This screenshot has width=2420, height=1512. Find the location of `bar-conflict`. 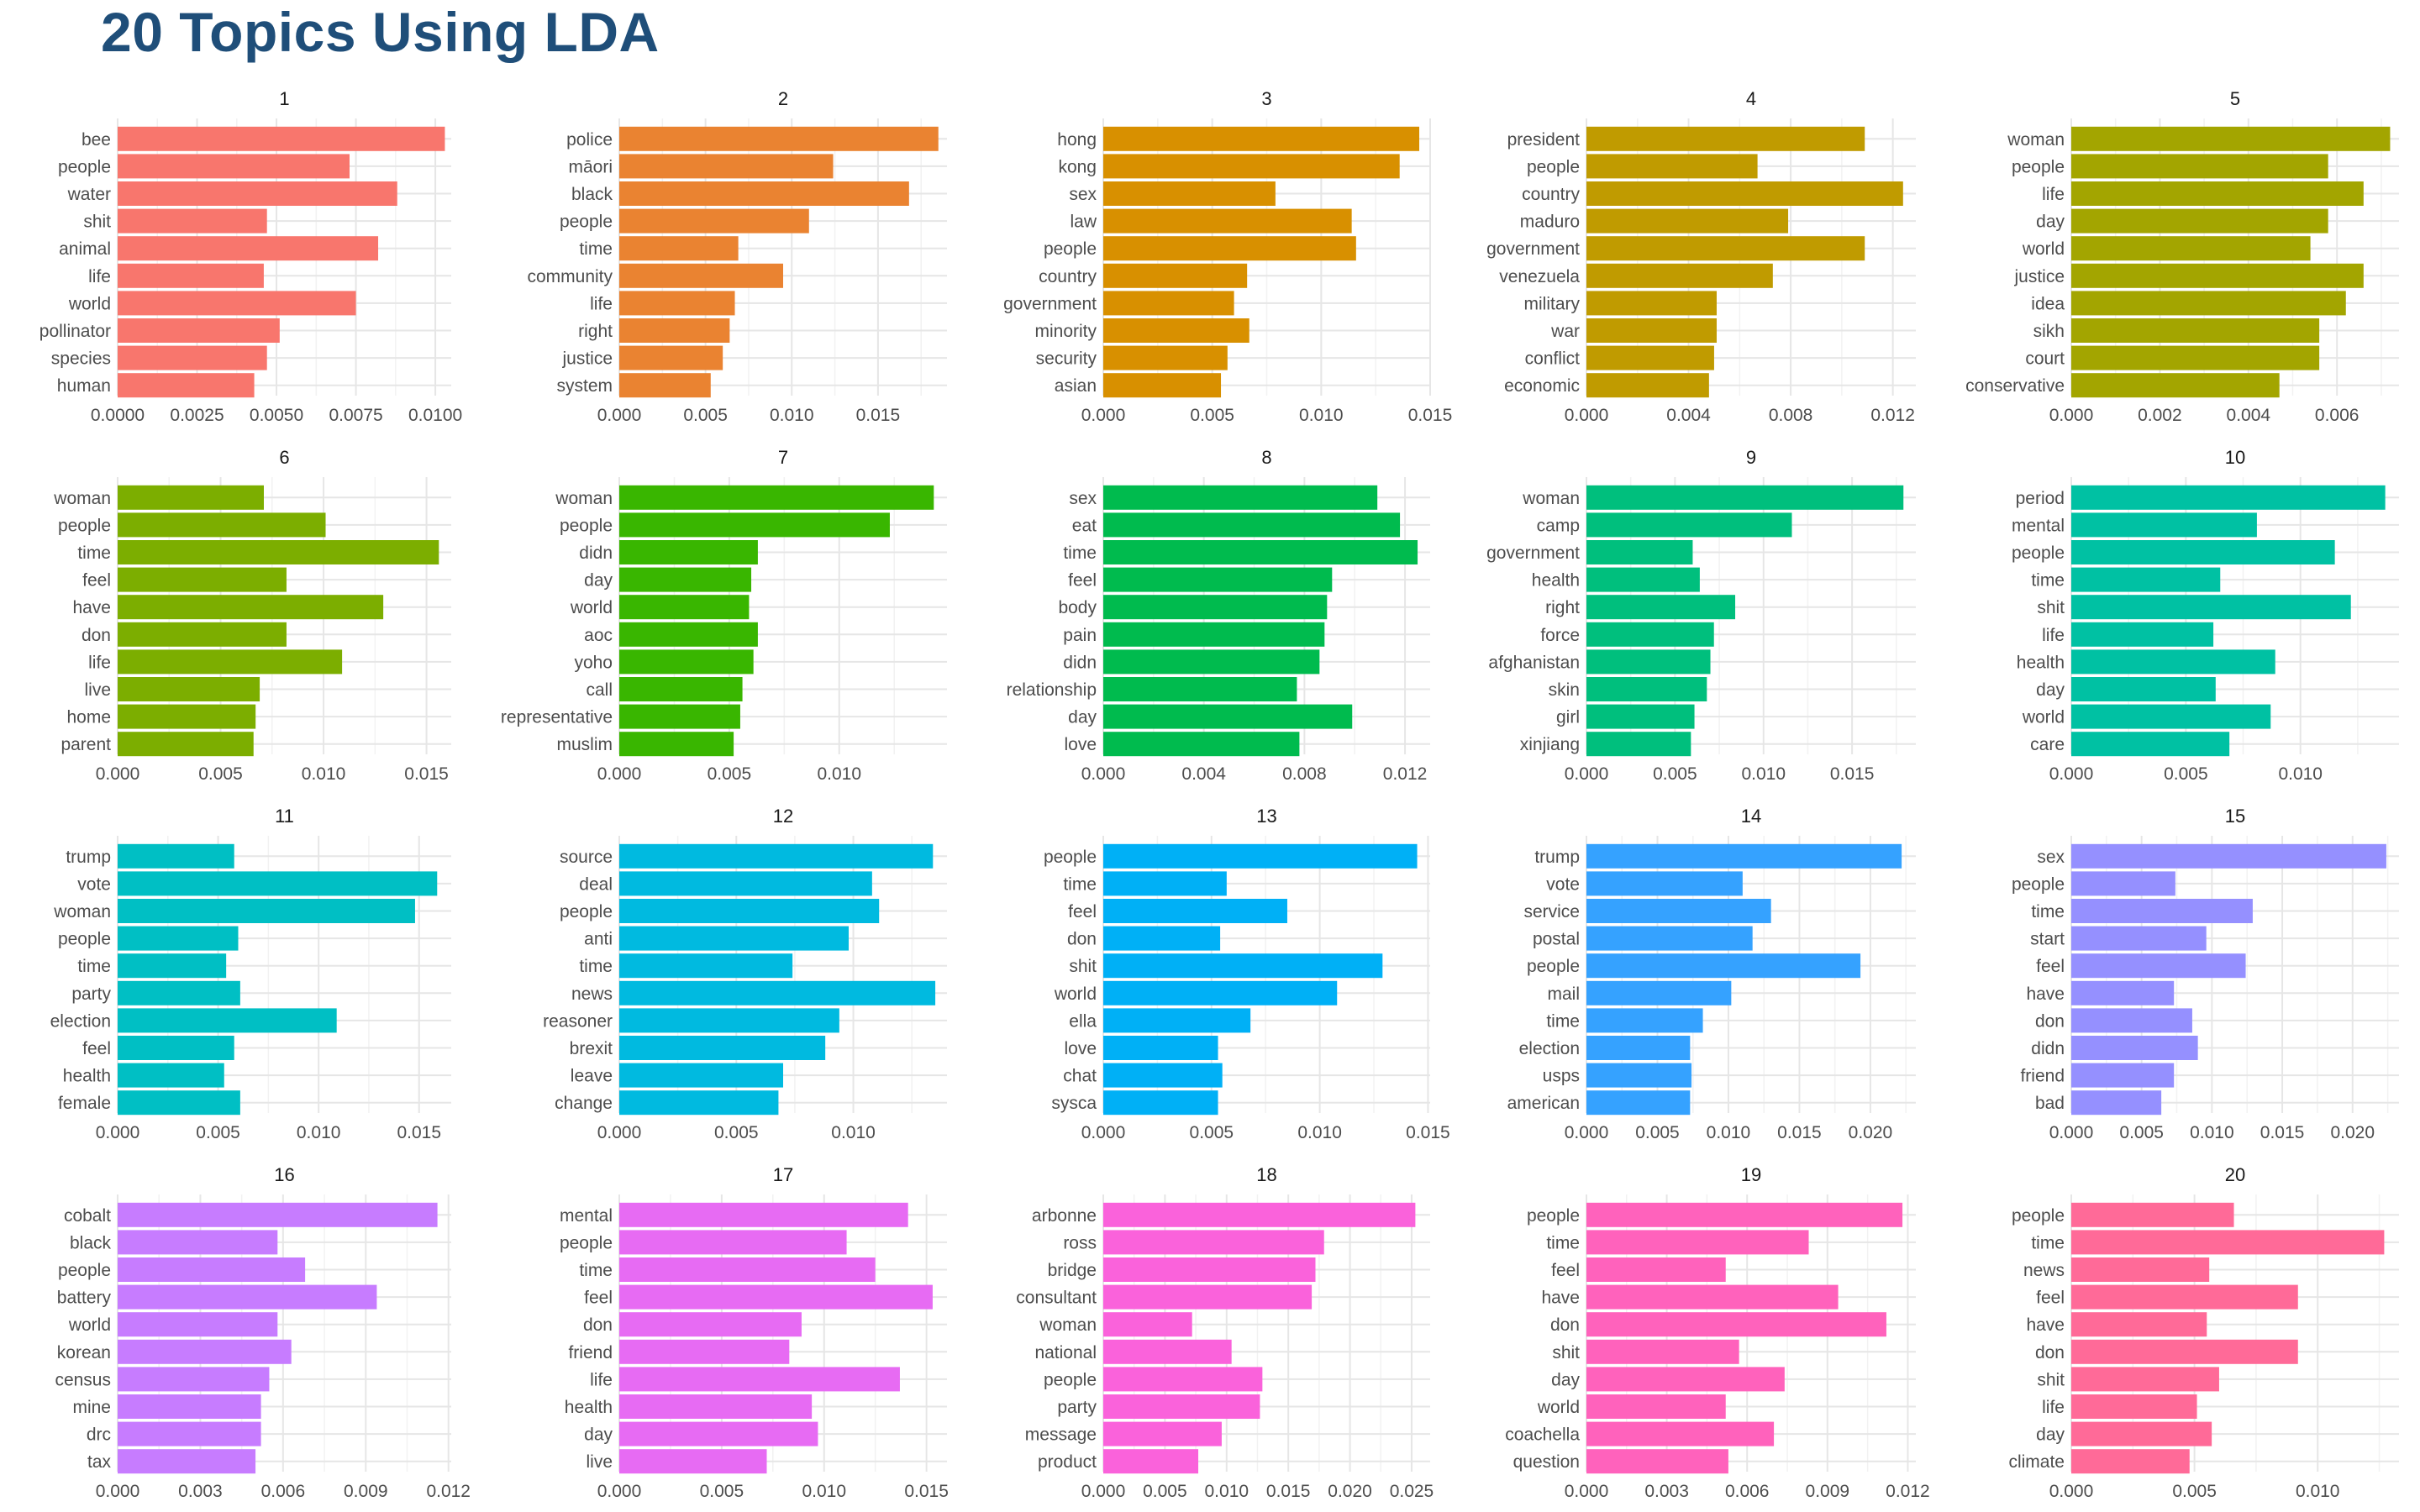

bar-conflict is located at coordinates (1650, 357).